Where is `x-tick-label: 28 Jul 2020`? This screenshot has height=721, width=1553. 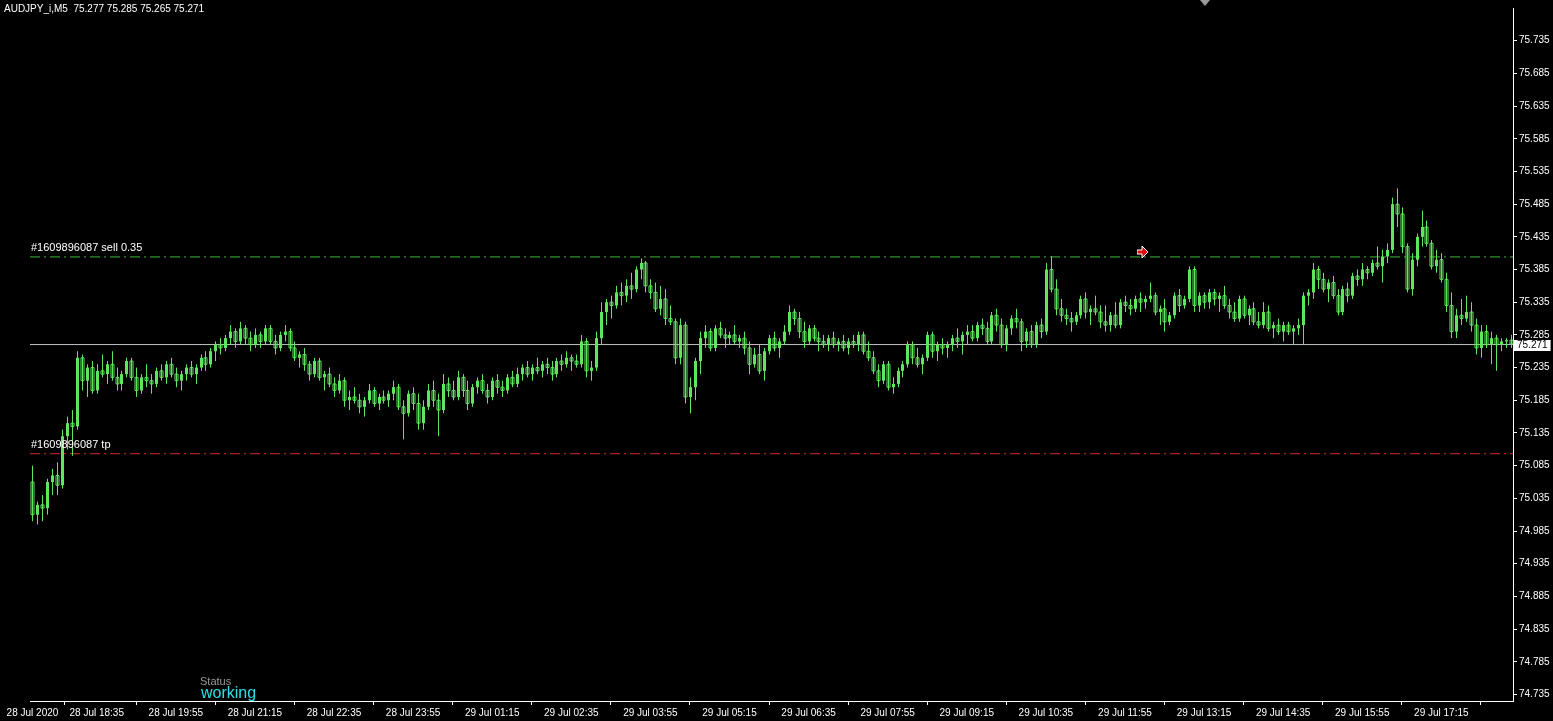
x-tick-label: 28 Jul 2020 is located at coordinates (32, 712).